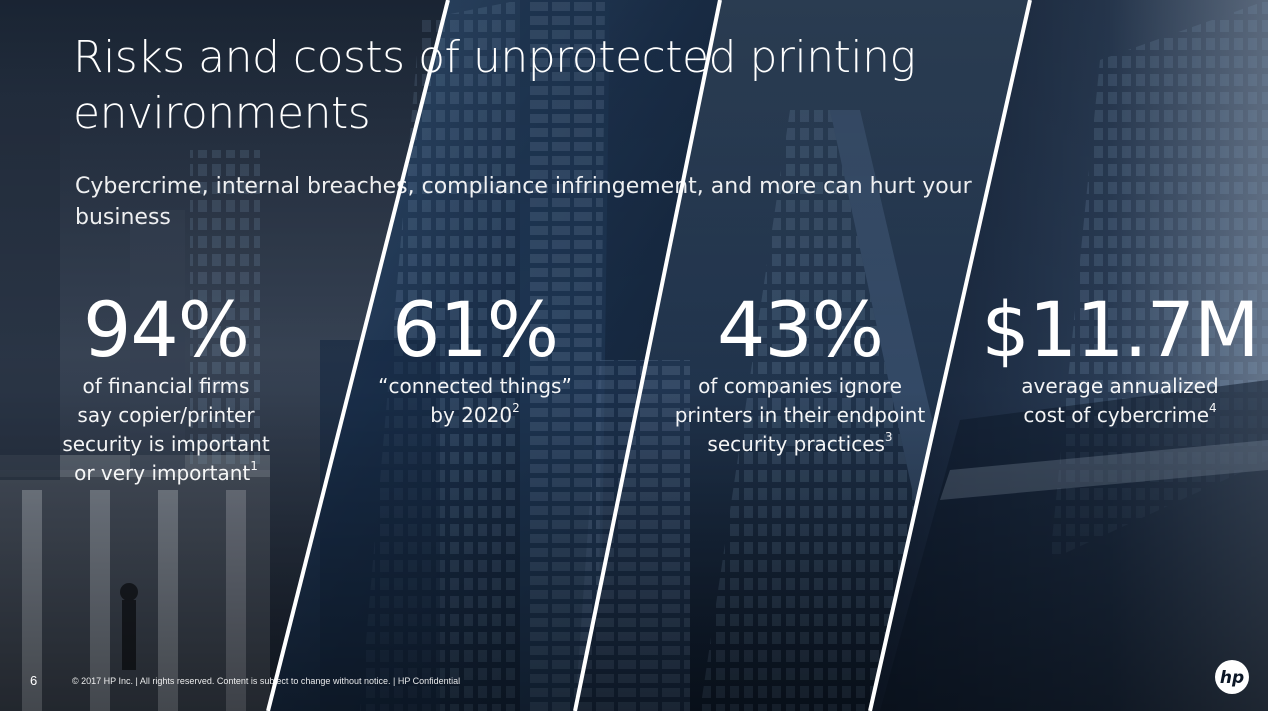 The width and height of the screenshot is (1268, 711). What do you see at coordinates (1120, 401) in the screenshot?
I see `stat-description: average annualized cost of cybercrime4` at bounding box center [1120, 401].